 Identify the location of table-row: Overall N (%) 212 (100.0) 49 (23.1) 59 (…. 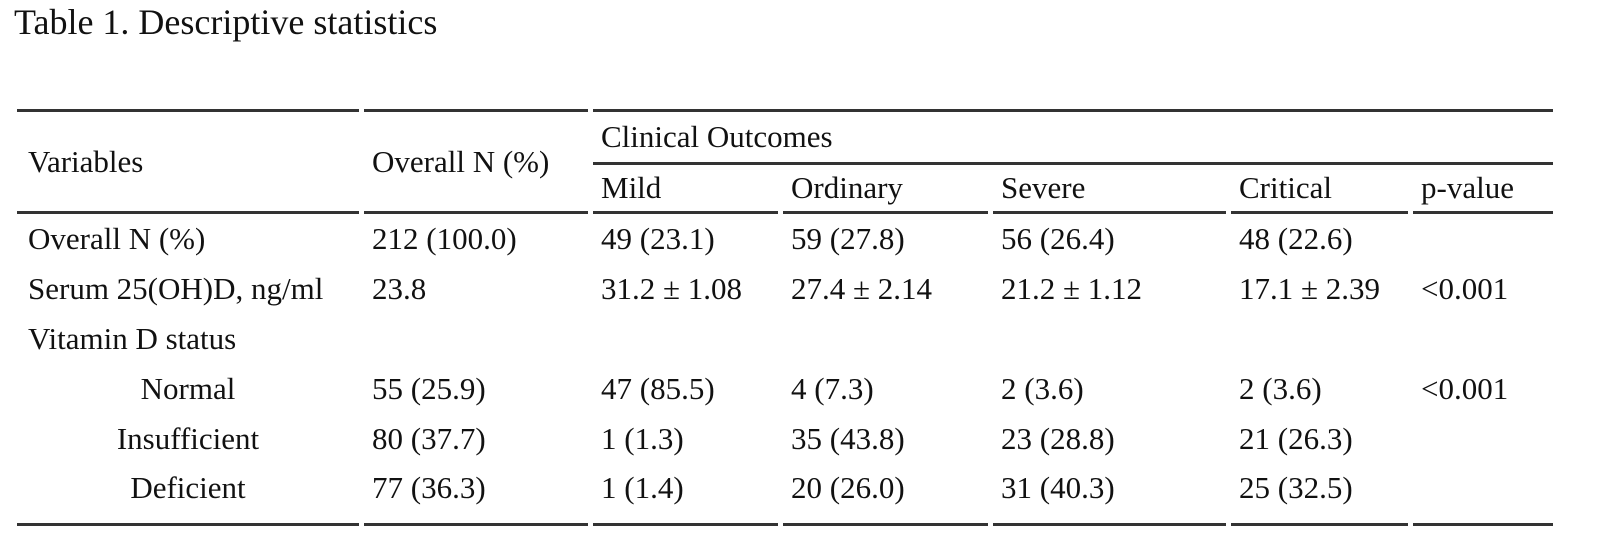
(785, 239).